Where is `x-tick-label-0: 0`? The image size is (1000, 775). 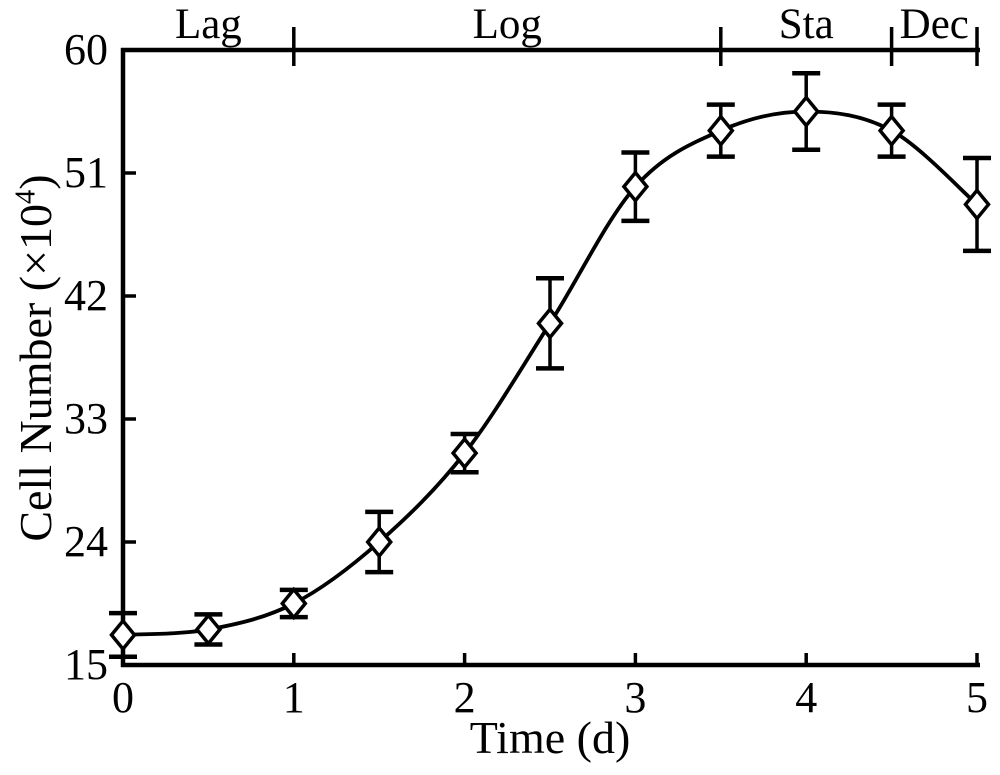 x-tick-label-0: 0 is located at coordinates (123, 697).